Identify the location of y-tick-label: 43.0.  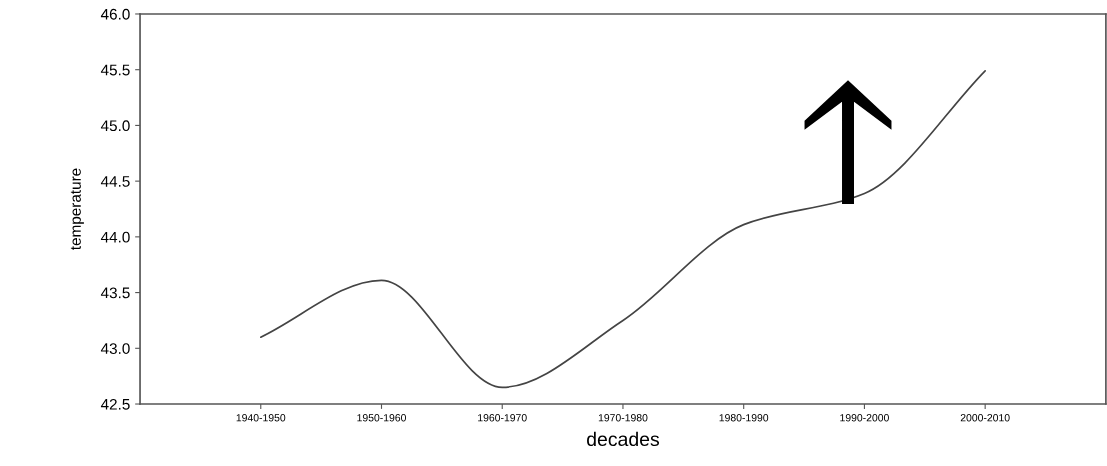
(115, 348).